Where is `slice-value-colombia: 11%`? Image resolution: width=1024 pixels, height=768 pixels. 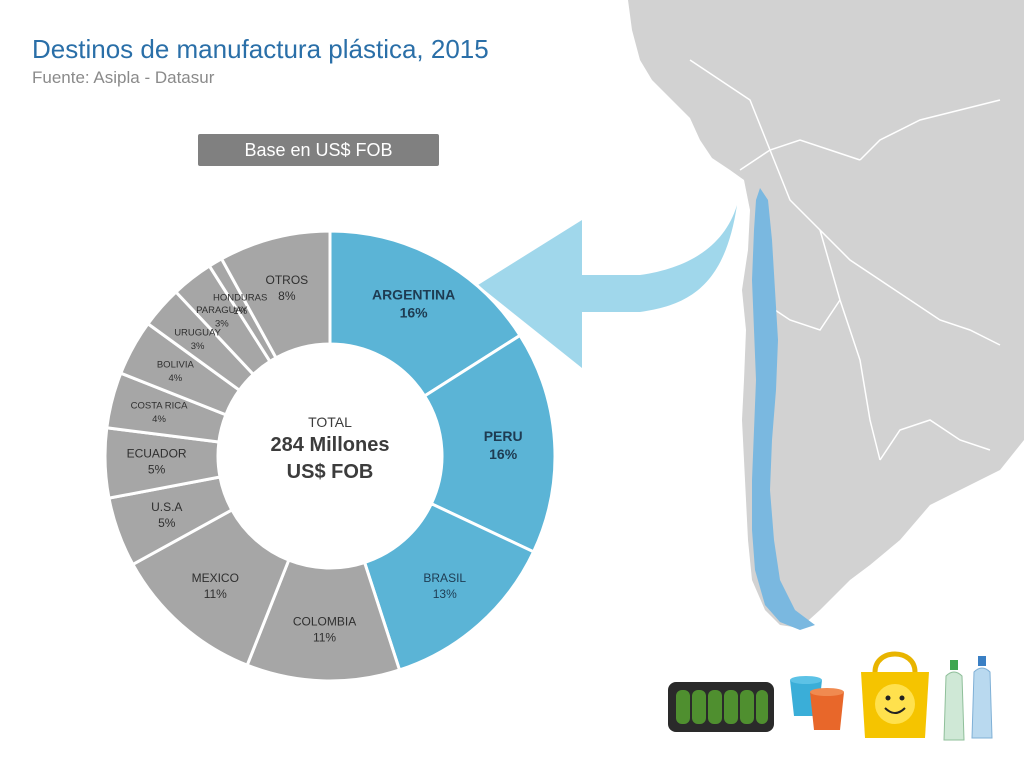
slice-value-colombia: 11% is located at coordinates (324, 637).